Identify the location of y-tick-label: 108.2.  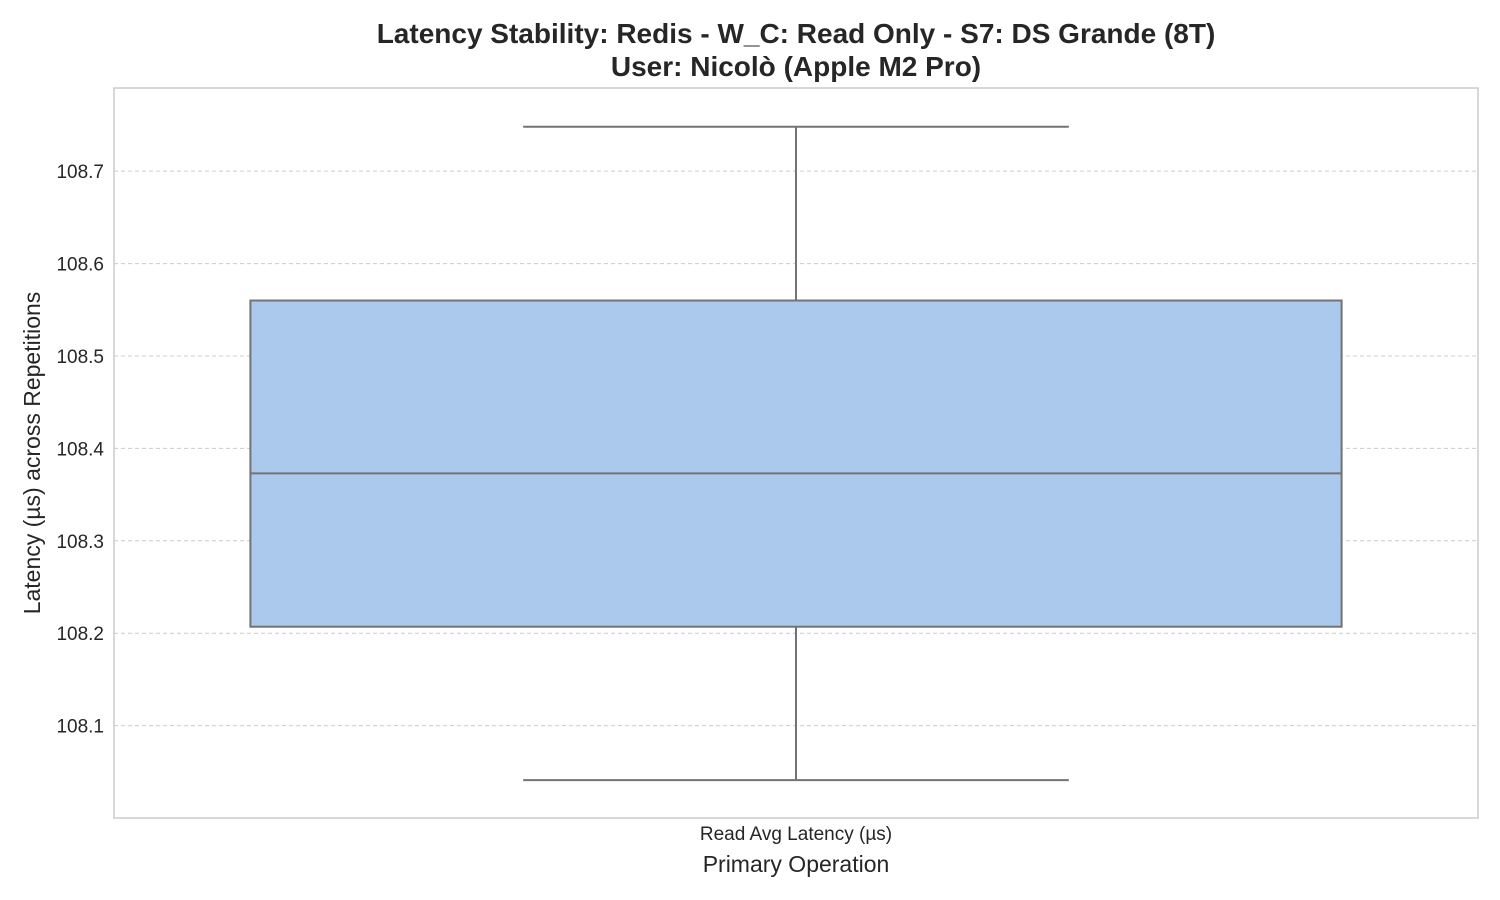
(80, 634).